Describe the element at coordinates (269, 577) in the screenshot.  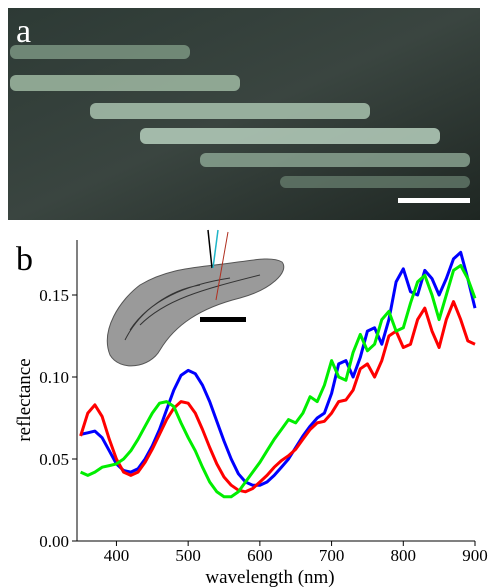
I see `x-axis-title: wavelength (nm)` at that location.